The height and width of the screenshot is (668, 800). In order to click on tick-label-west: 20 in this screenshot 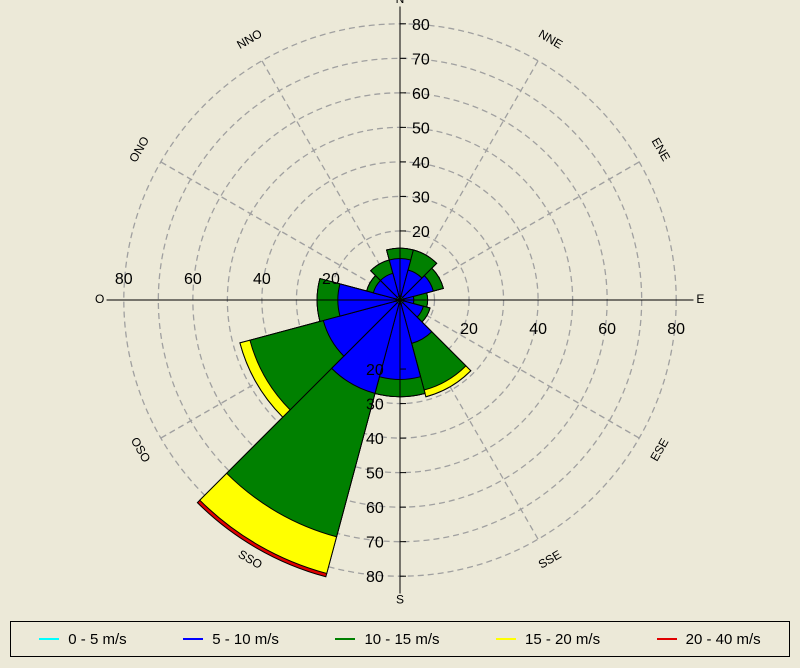, I will do `click(331, 279)`.